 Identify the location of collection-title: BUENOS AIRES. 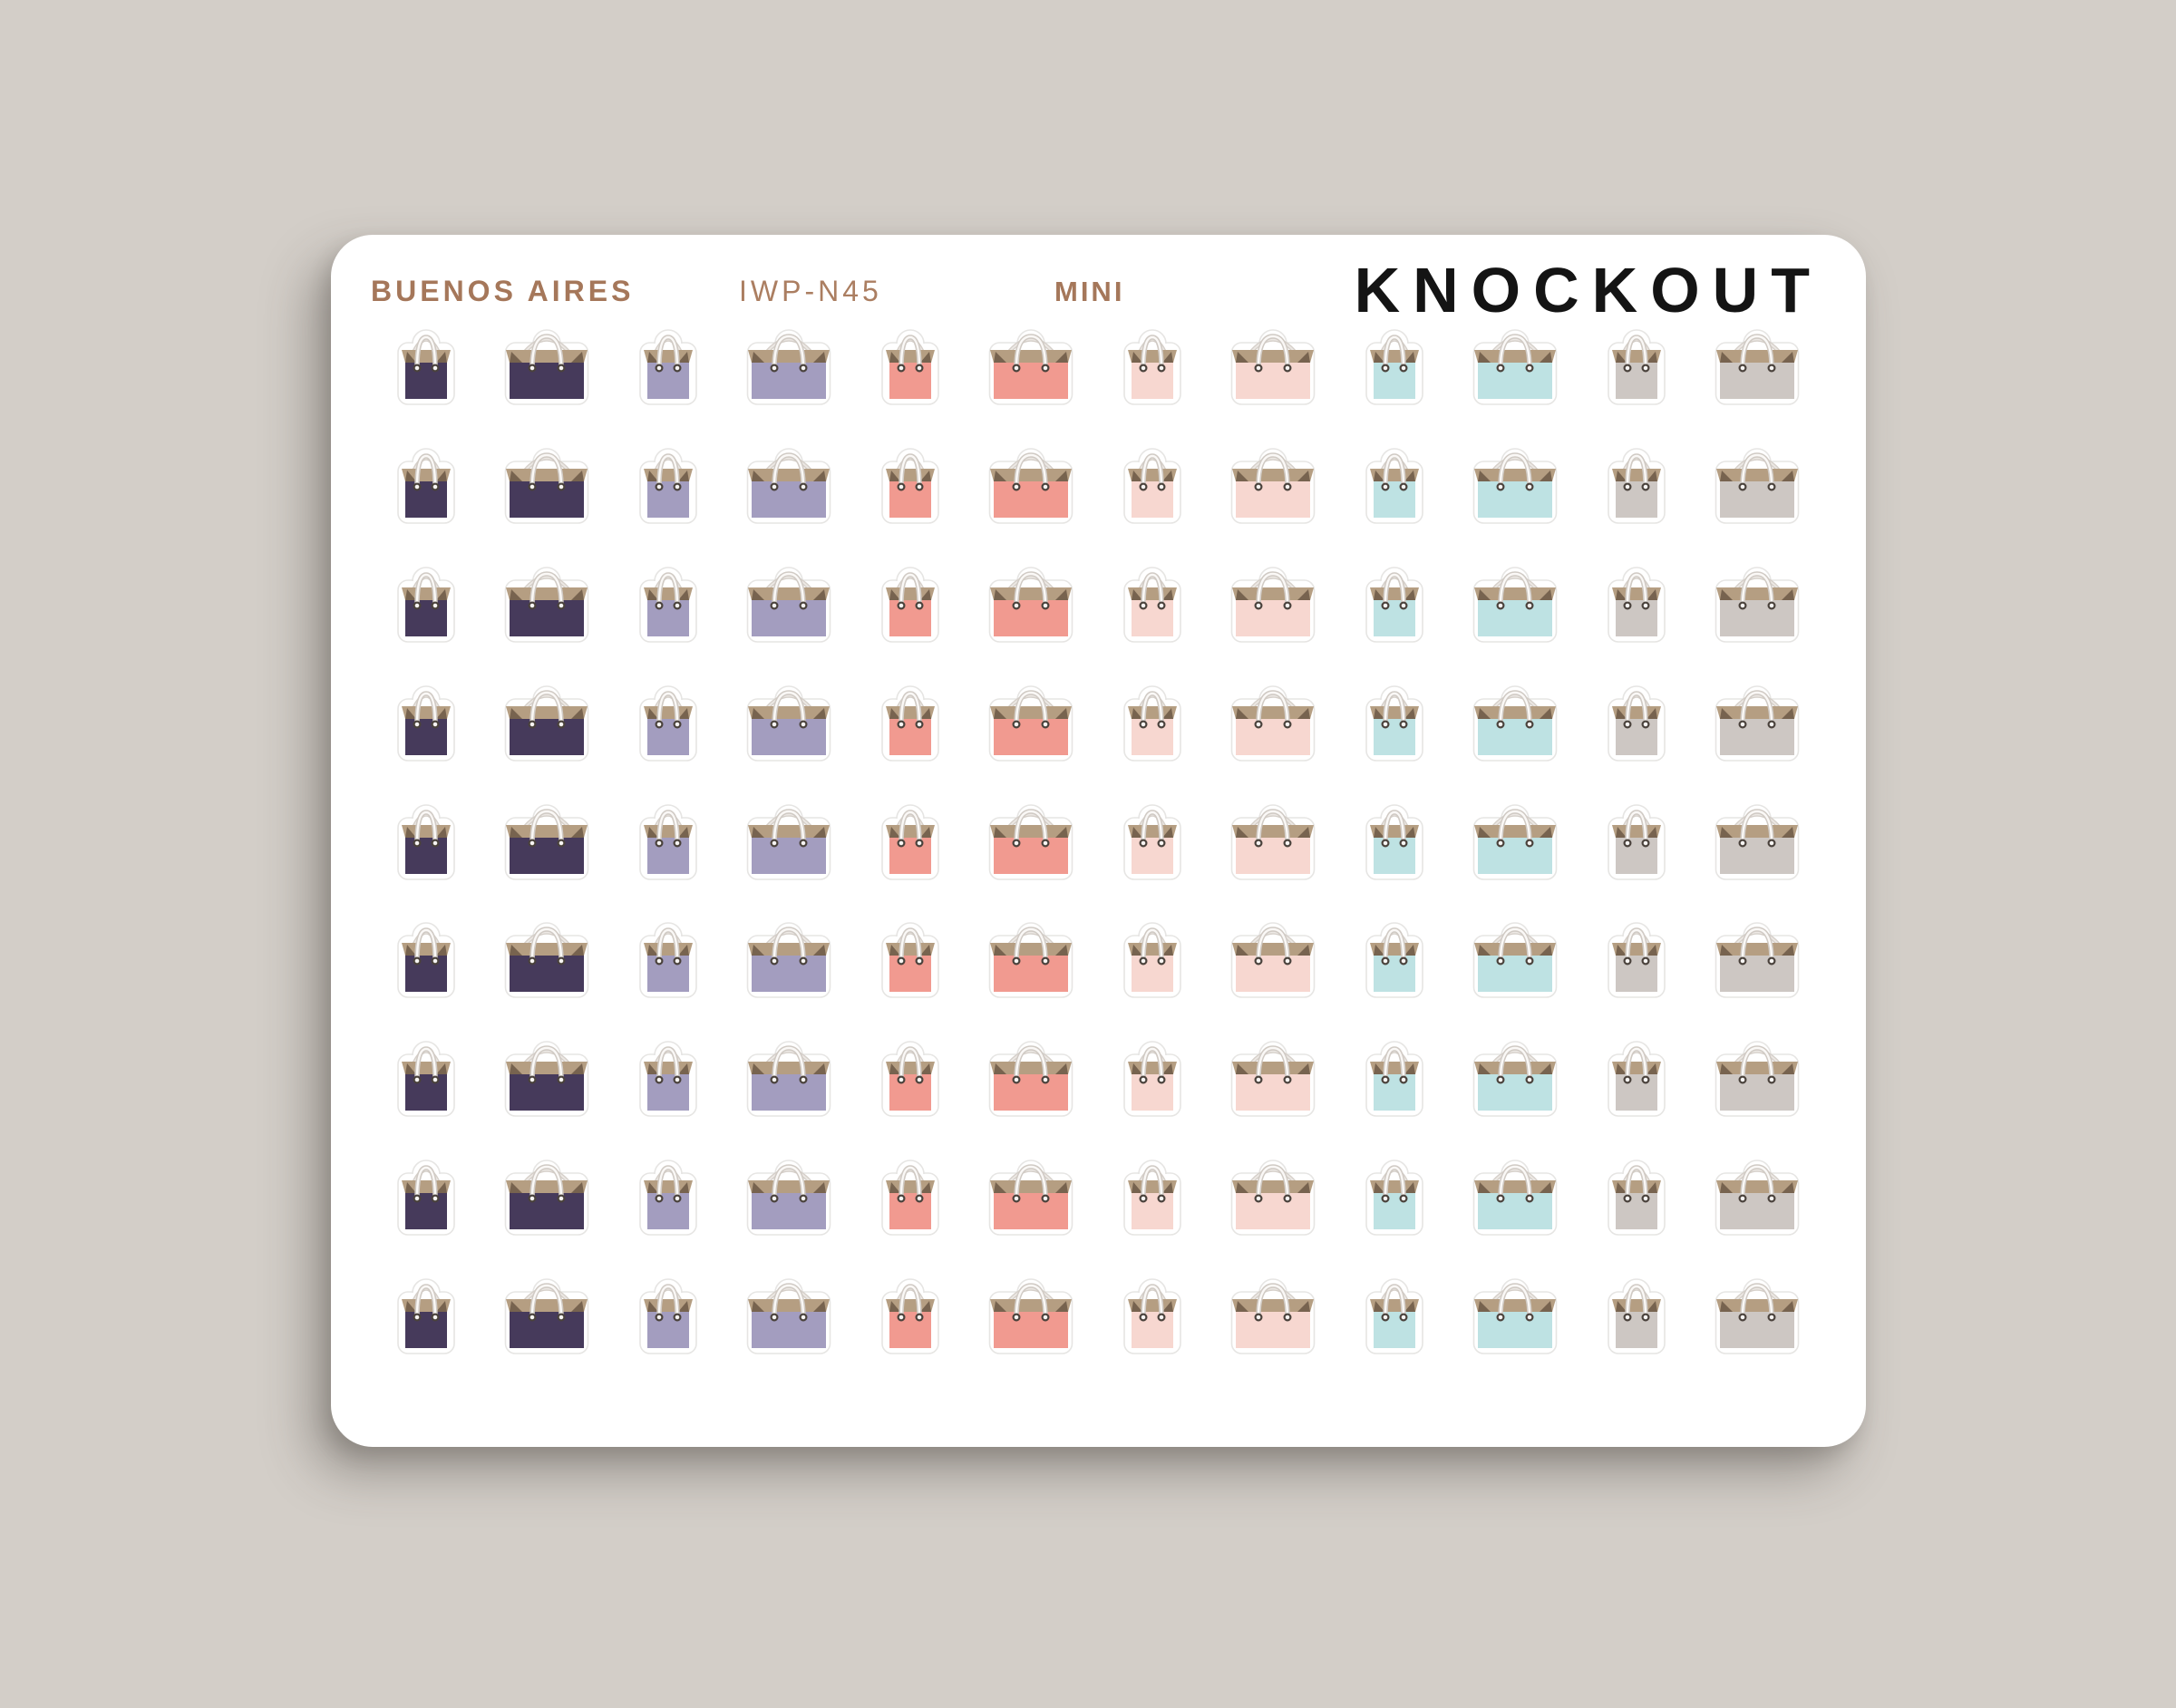
(503, 291).